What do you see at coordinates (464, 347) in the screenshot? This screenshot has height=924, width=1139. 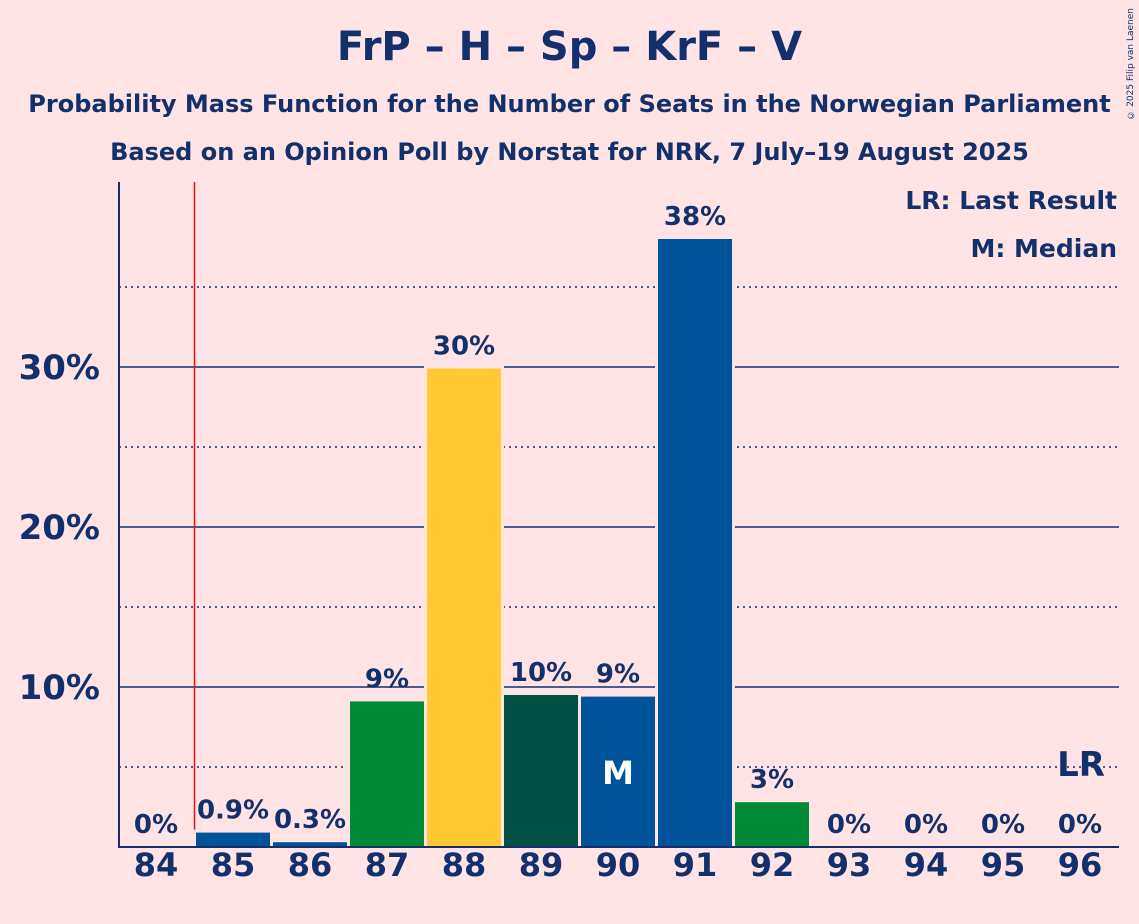 I see `value-label: 30%` at bounding box center [464, 347].